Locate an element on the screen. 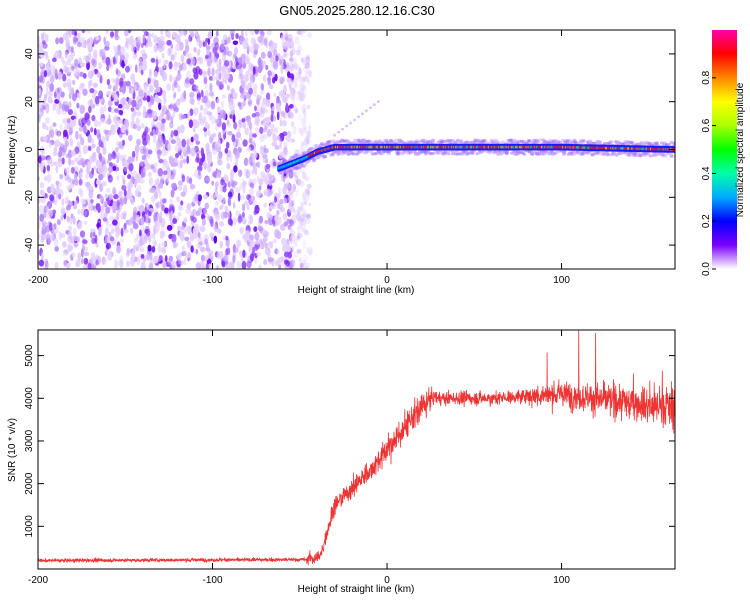 The image size is (750, 600). colorbar-label: Normalized spectral amplitude is located at coordinates (740, 149).